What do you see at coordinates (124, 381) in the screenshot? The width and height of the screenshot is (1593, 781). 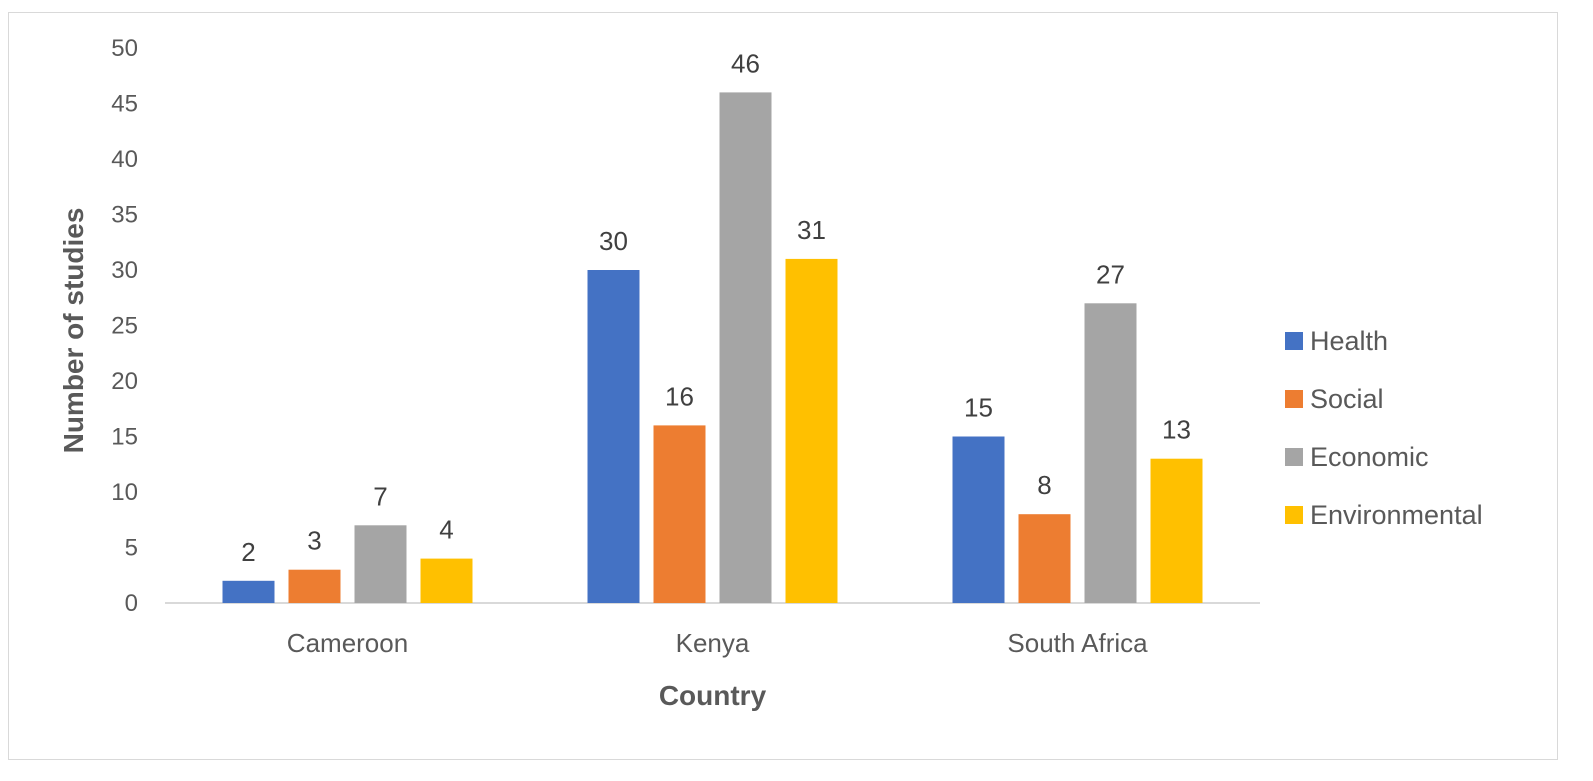 I see `y-tick-label: 20` at bounding box center [124, 381].